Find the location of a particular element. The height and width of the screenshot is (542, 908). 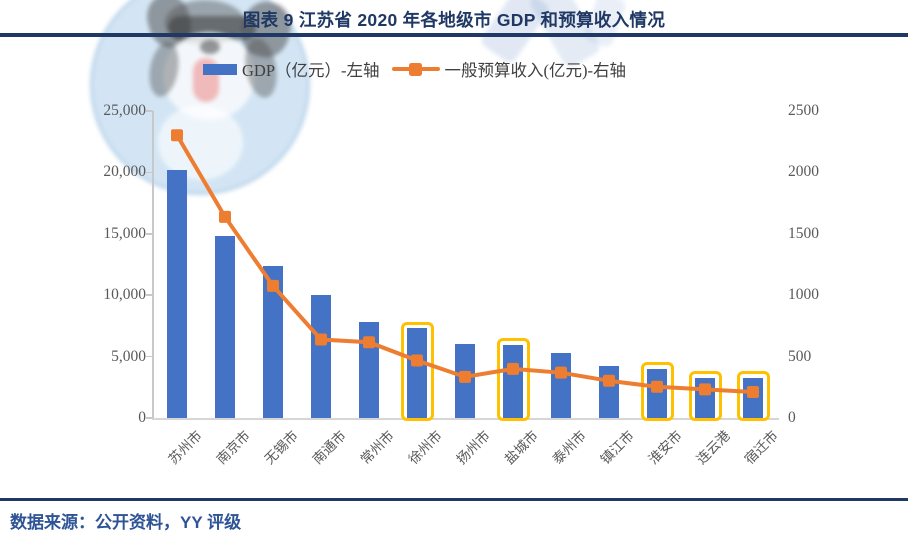

legend-item-gdp: GDP（亿元）-左轴 is located at coordinates (291, 69).